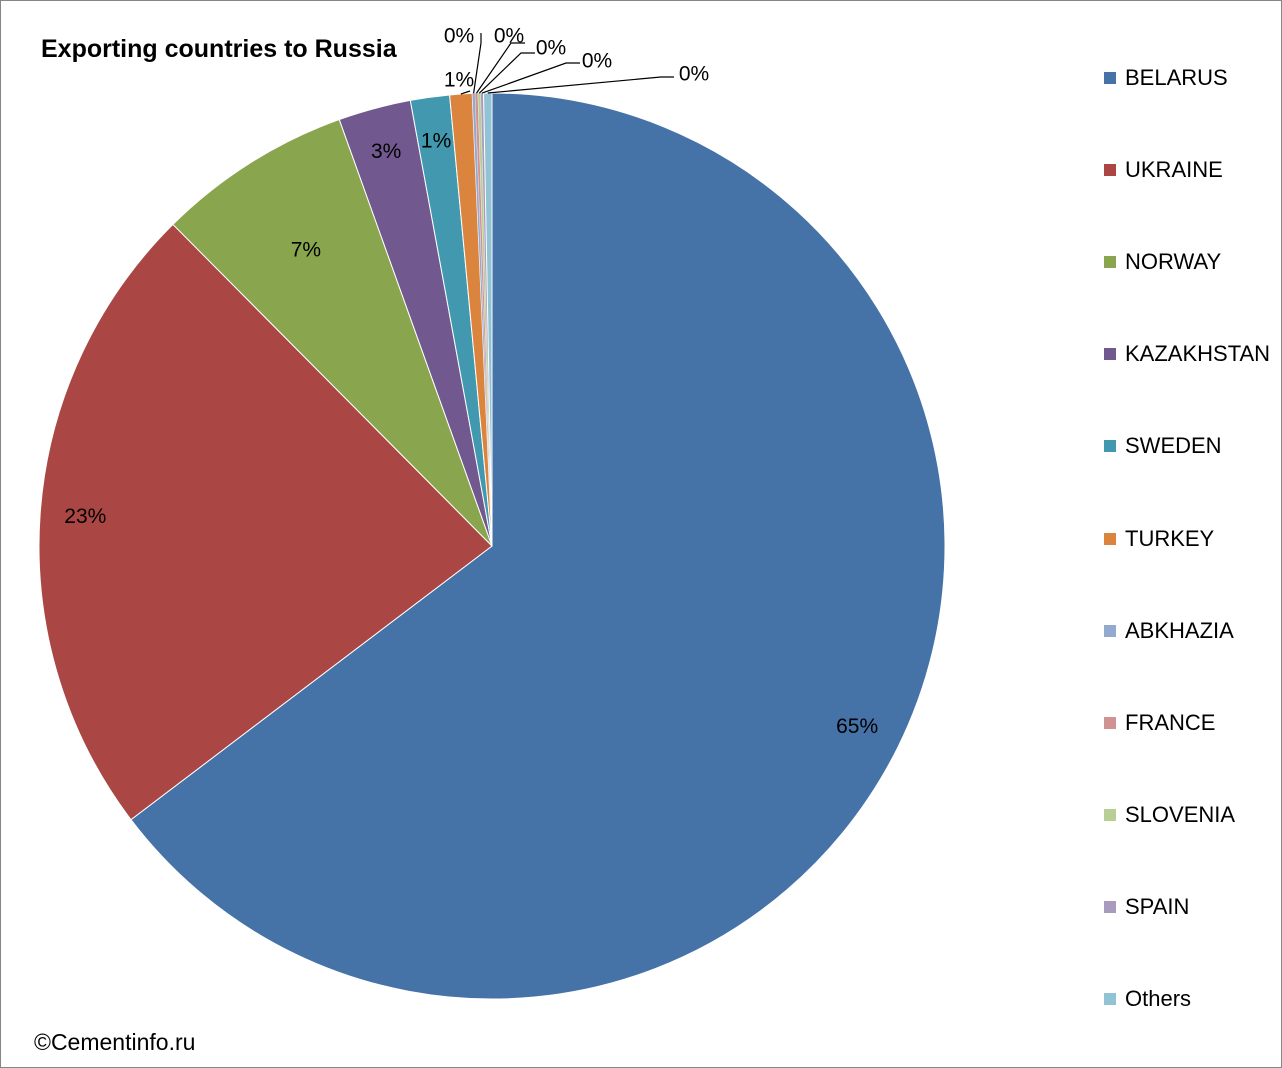  What do you see at coordinates (1174, 170) in the screenshot?
I see `legend-label: UKRAINE` at bounding box center [1174, 170].